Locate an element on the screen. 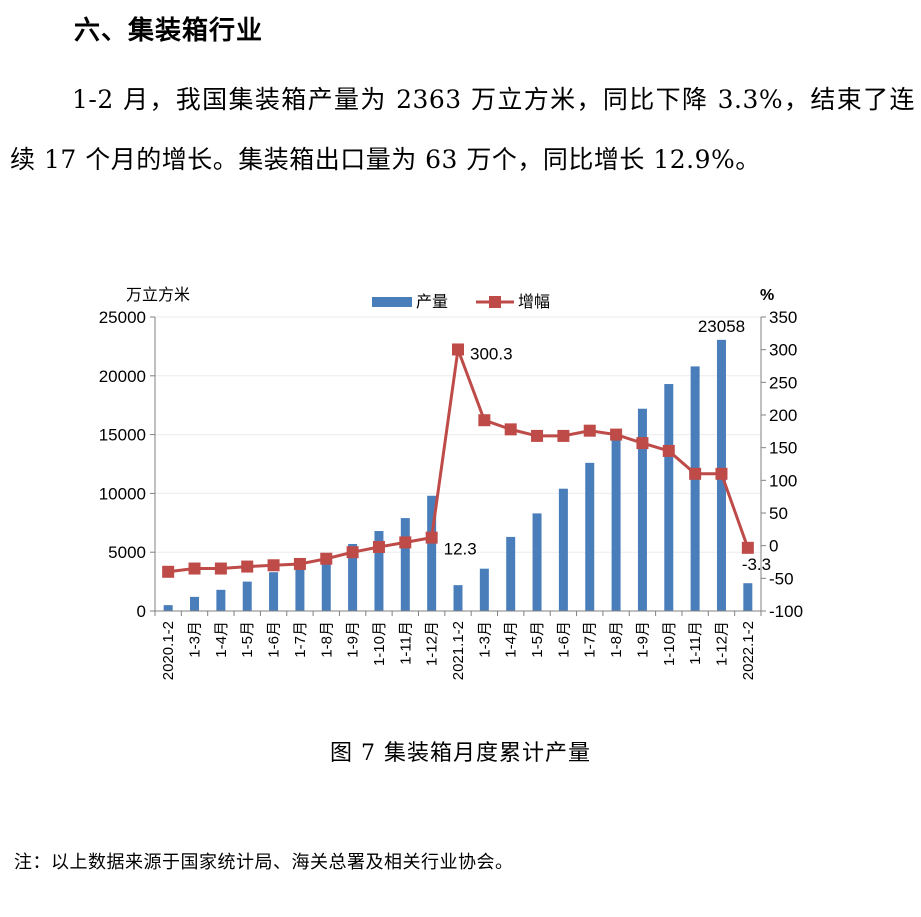 The height and width of the screenshot is (917, 921). y-right-axis-title: % is located at coordinates (767, 295).